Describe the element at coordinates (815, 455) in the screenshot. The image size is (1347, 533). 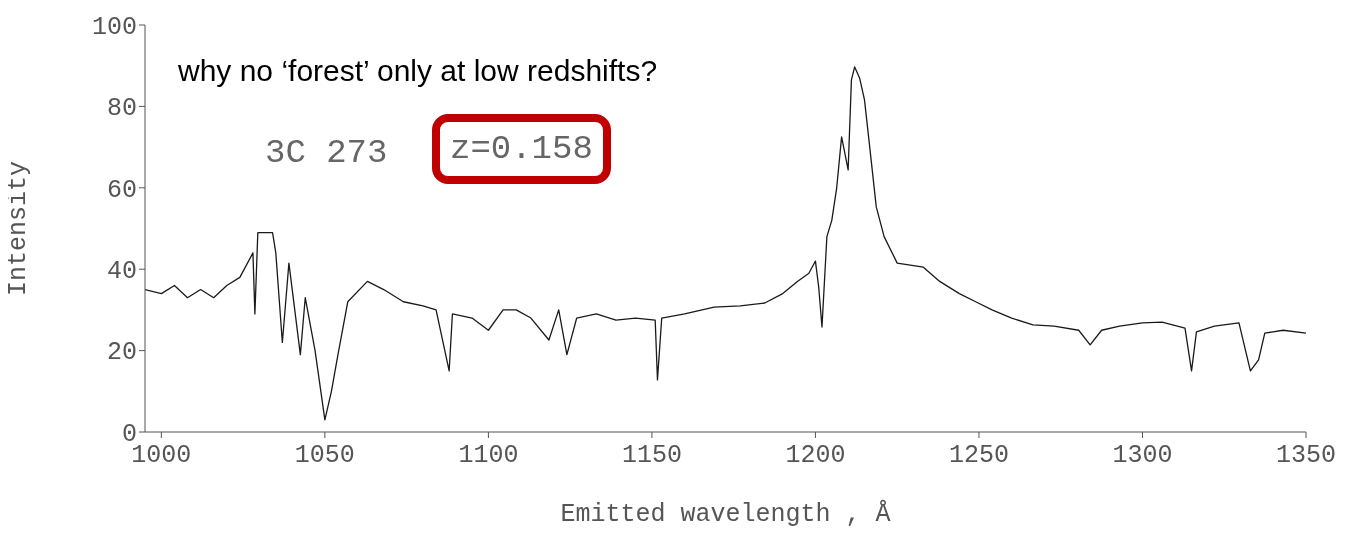
I see `x-tick-label: 1200` at that location.